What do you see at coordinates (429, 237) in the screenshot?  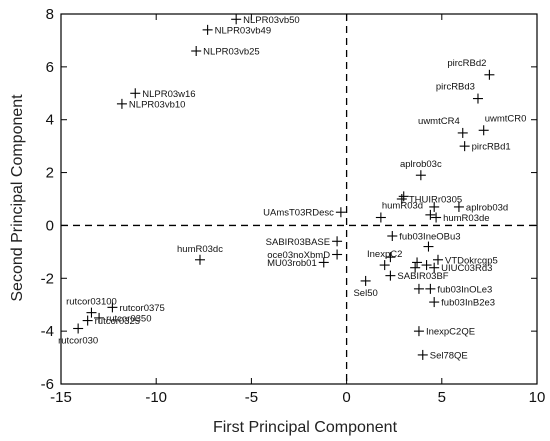 I see `point-label: fub03IneOBu3` at bounding box center [429, 237].